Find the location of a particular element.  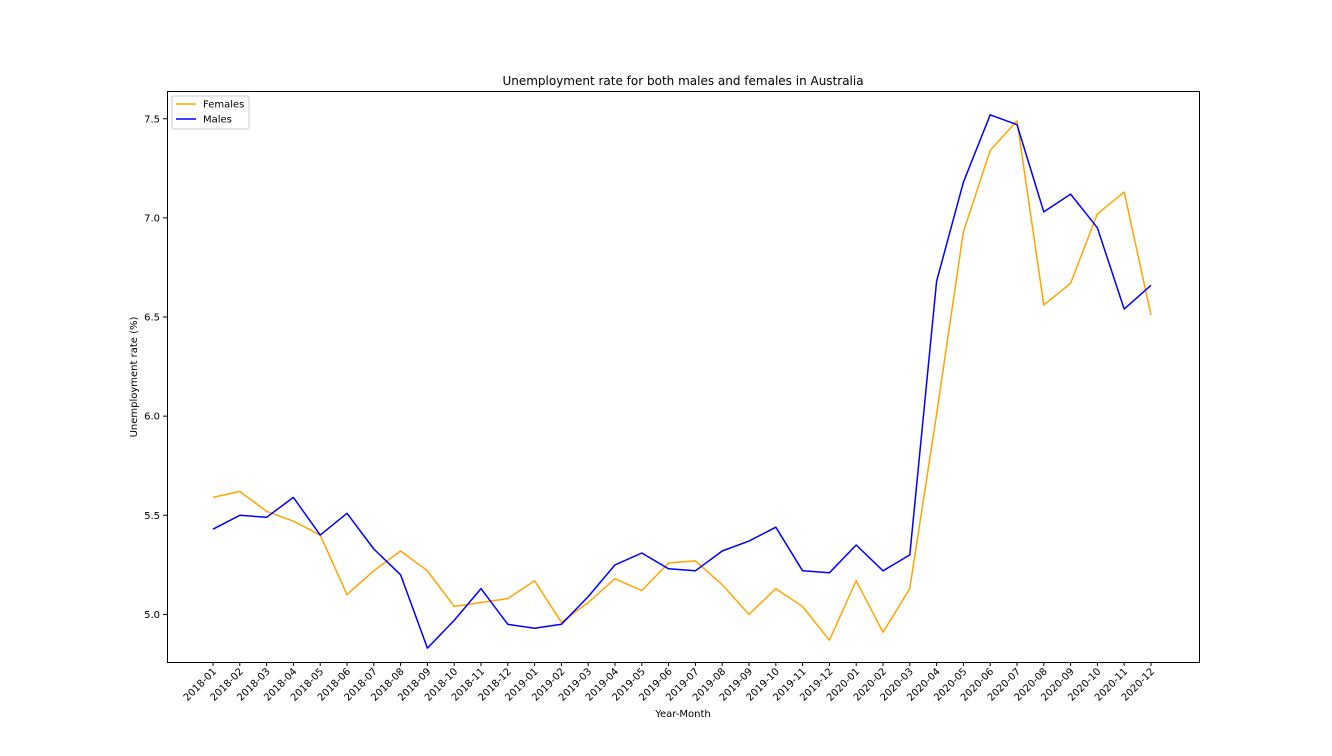

y-tick-label: 7.0 is located at coordinates (152, 218).